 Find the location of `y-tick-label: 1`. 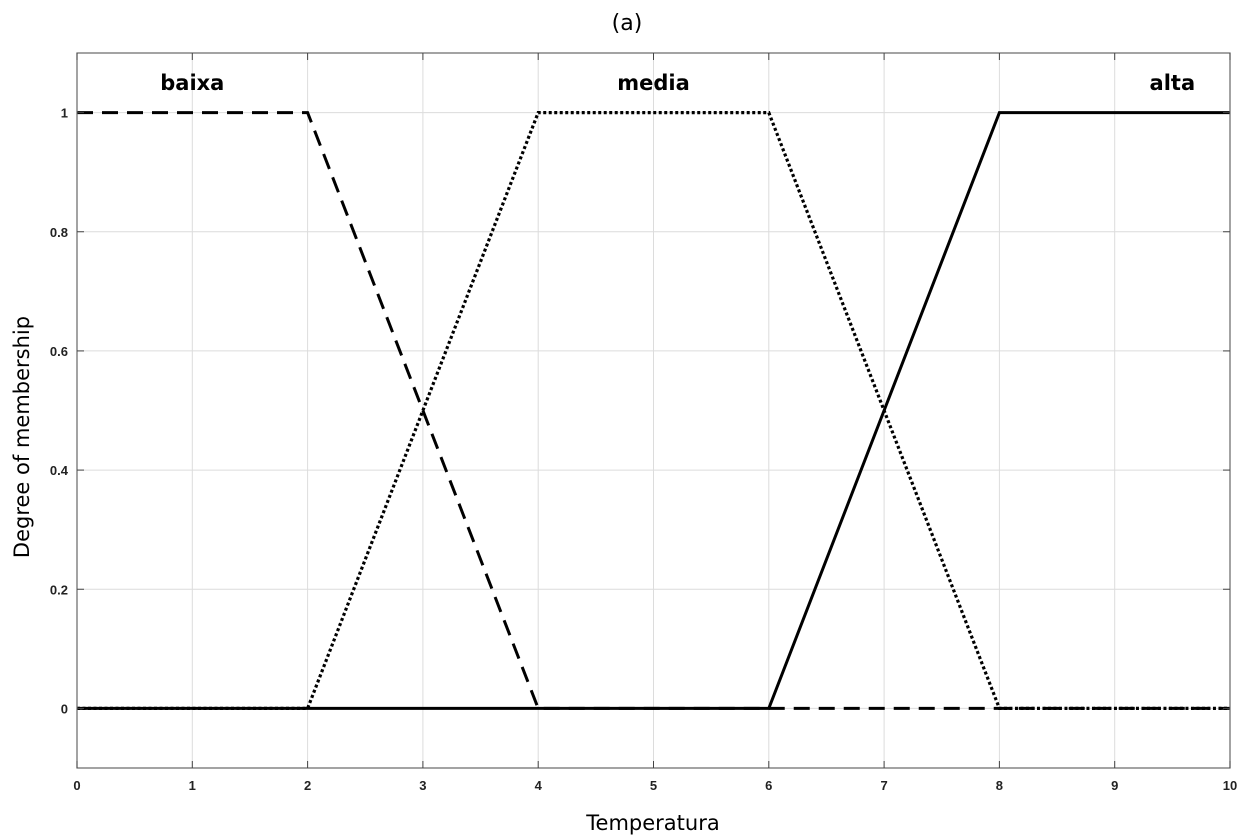

y-tick-label: 1 is located at coordinates (64, 113).